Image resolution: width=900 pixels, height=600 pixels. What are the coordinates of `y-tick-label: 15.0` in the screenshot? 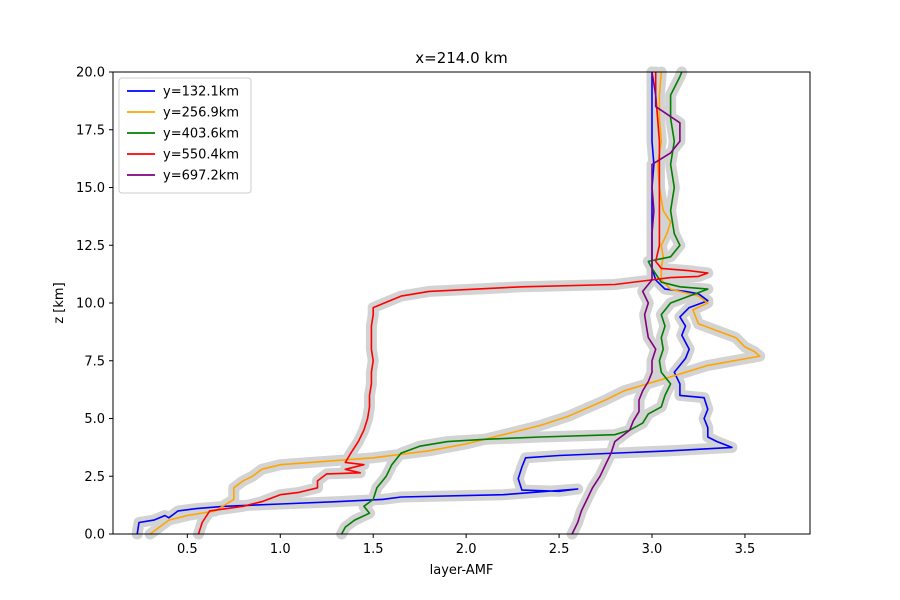 It's located at (90, 188).